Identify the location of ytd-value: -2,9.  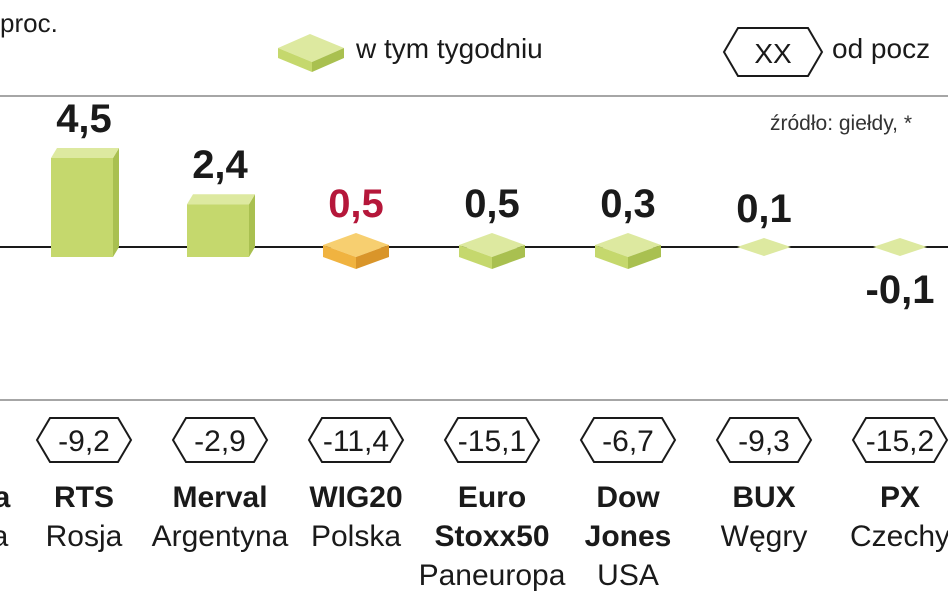
(220, 441).